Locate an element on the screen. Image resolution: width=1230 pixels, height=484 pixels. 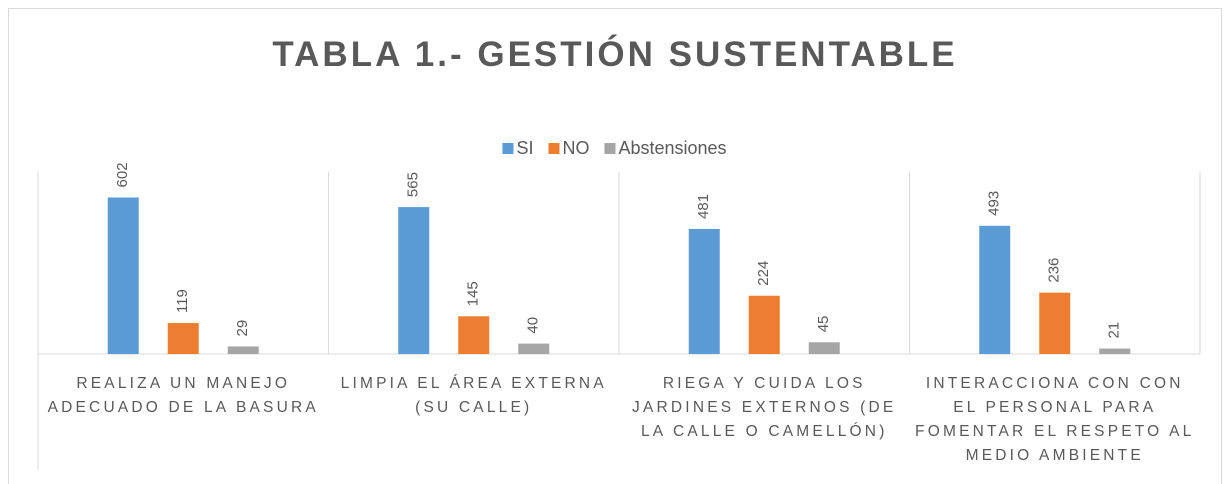
data-label: 236 is located at coordinates (1054, 270).